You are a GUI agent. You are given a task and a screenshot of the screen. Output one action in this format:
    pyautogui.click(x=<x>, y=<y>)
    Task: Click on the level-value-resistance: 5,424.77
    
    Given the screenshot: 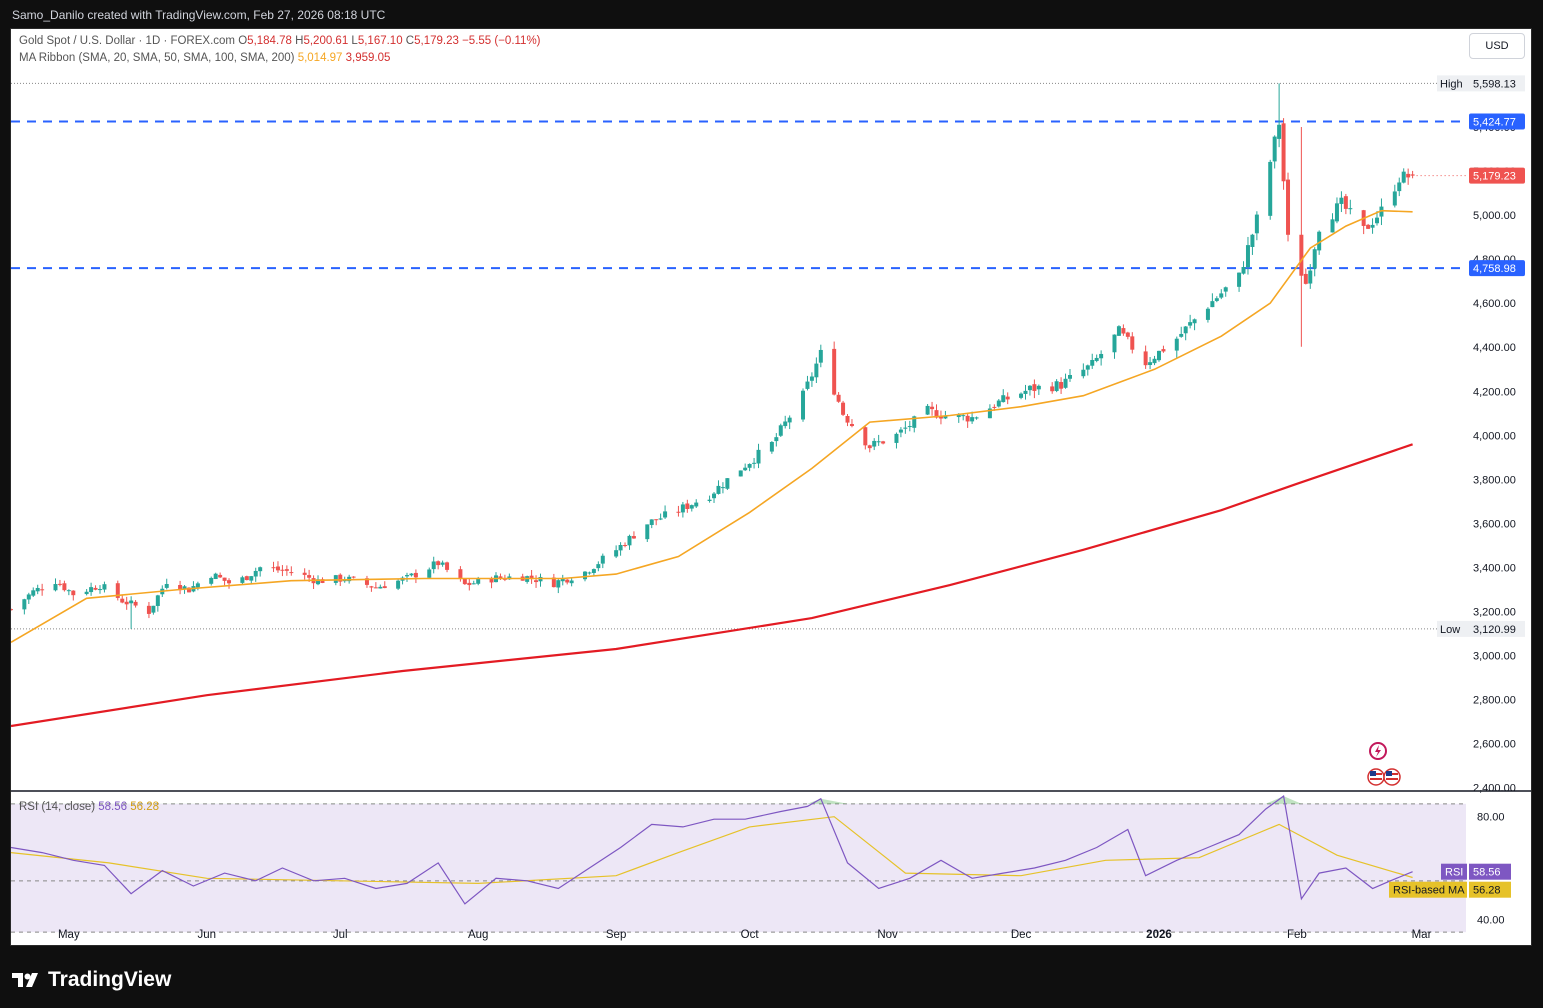 What is the action you would take?
    pyautogui.click(x=1494, y=123)
    